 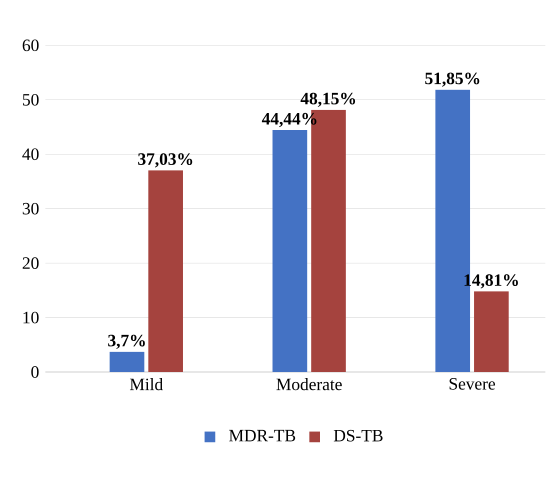 I want to click on data-label: 37,03%, so click(x=165, y=160).